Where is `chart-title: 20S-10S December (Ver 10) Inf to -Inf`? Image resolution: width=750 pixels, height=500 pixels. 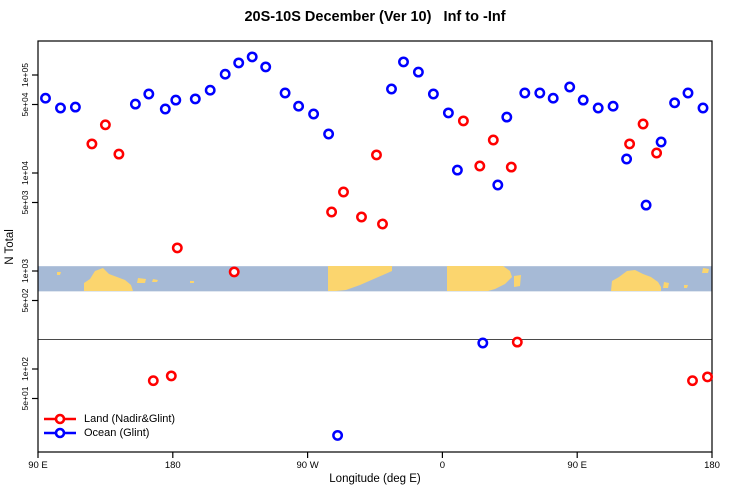 chart-title: 20S-10S December (Ver 10) Inf to -Inf is located at coordinates (375, 17).